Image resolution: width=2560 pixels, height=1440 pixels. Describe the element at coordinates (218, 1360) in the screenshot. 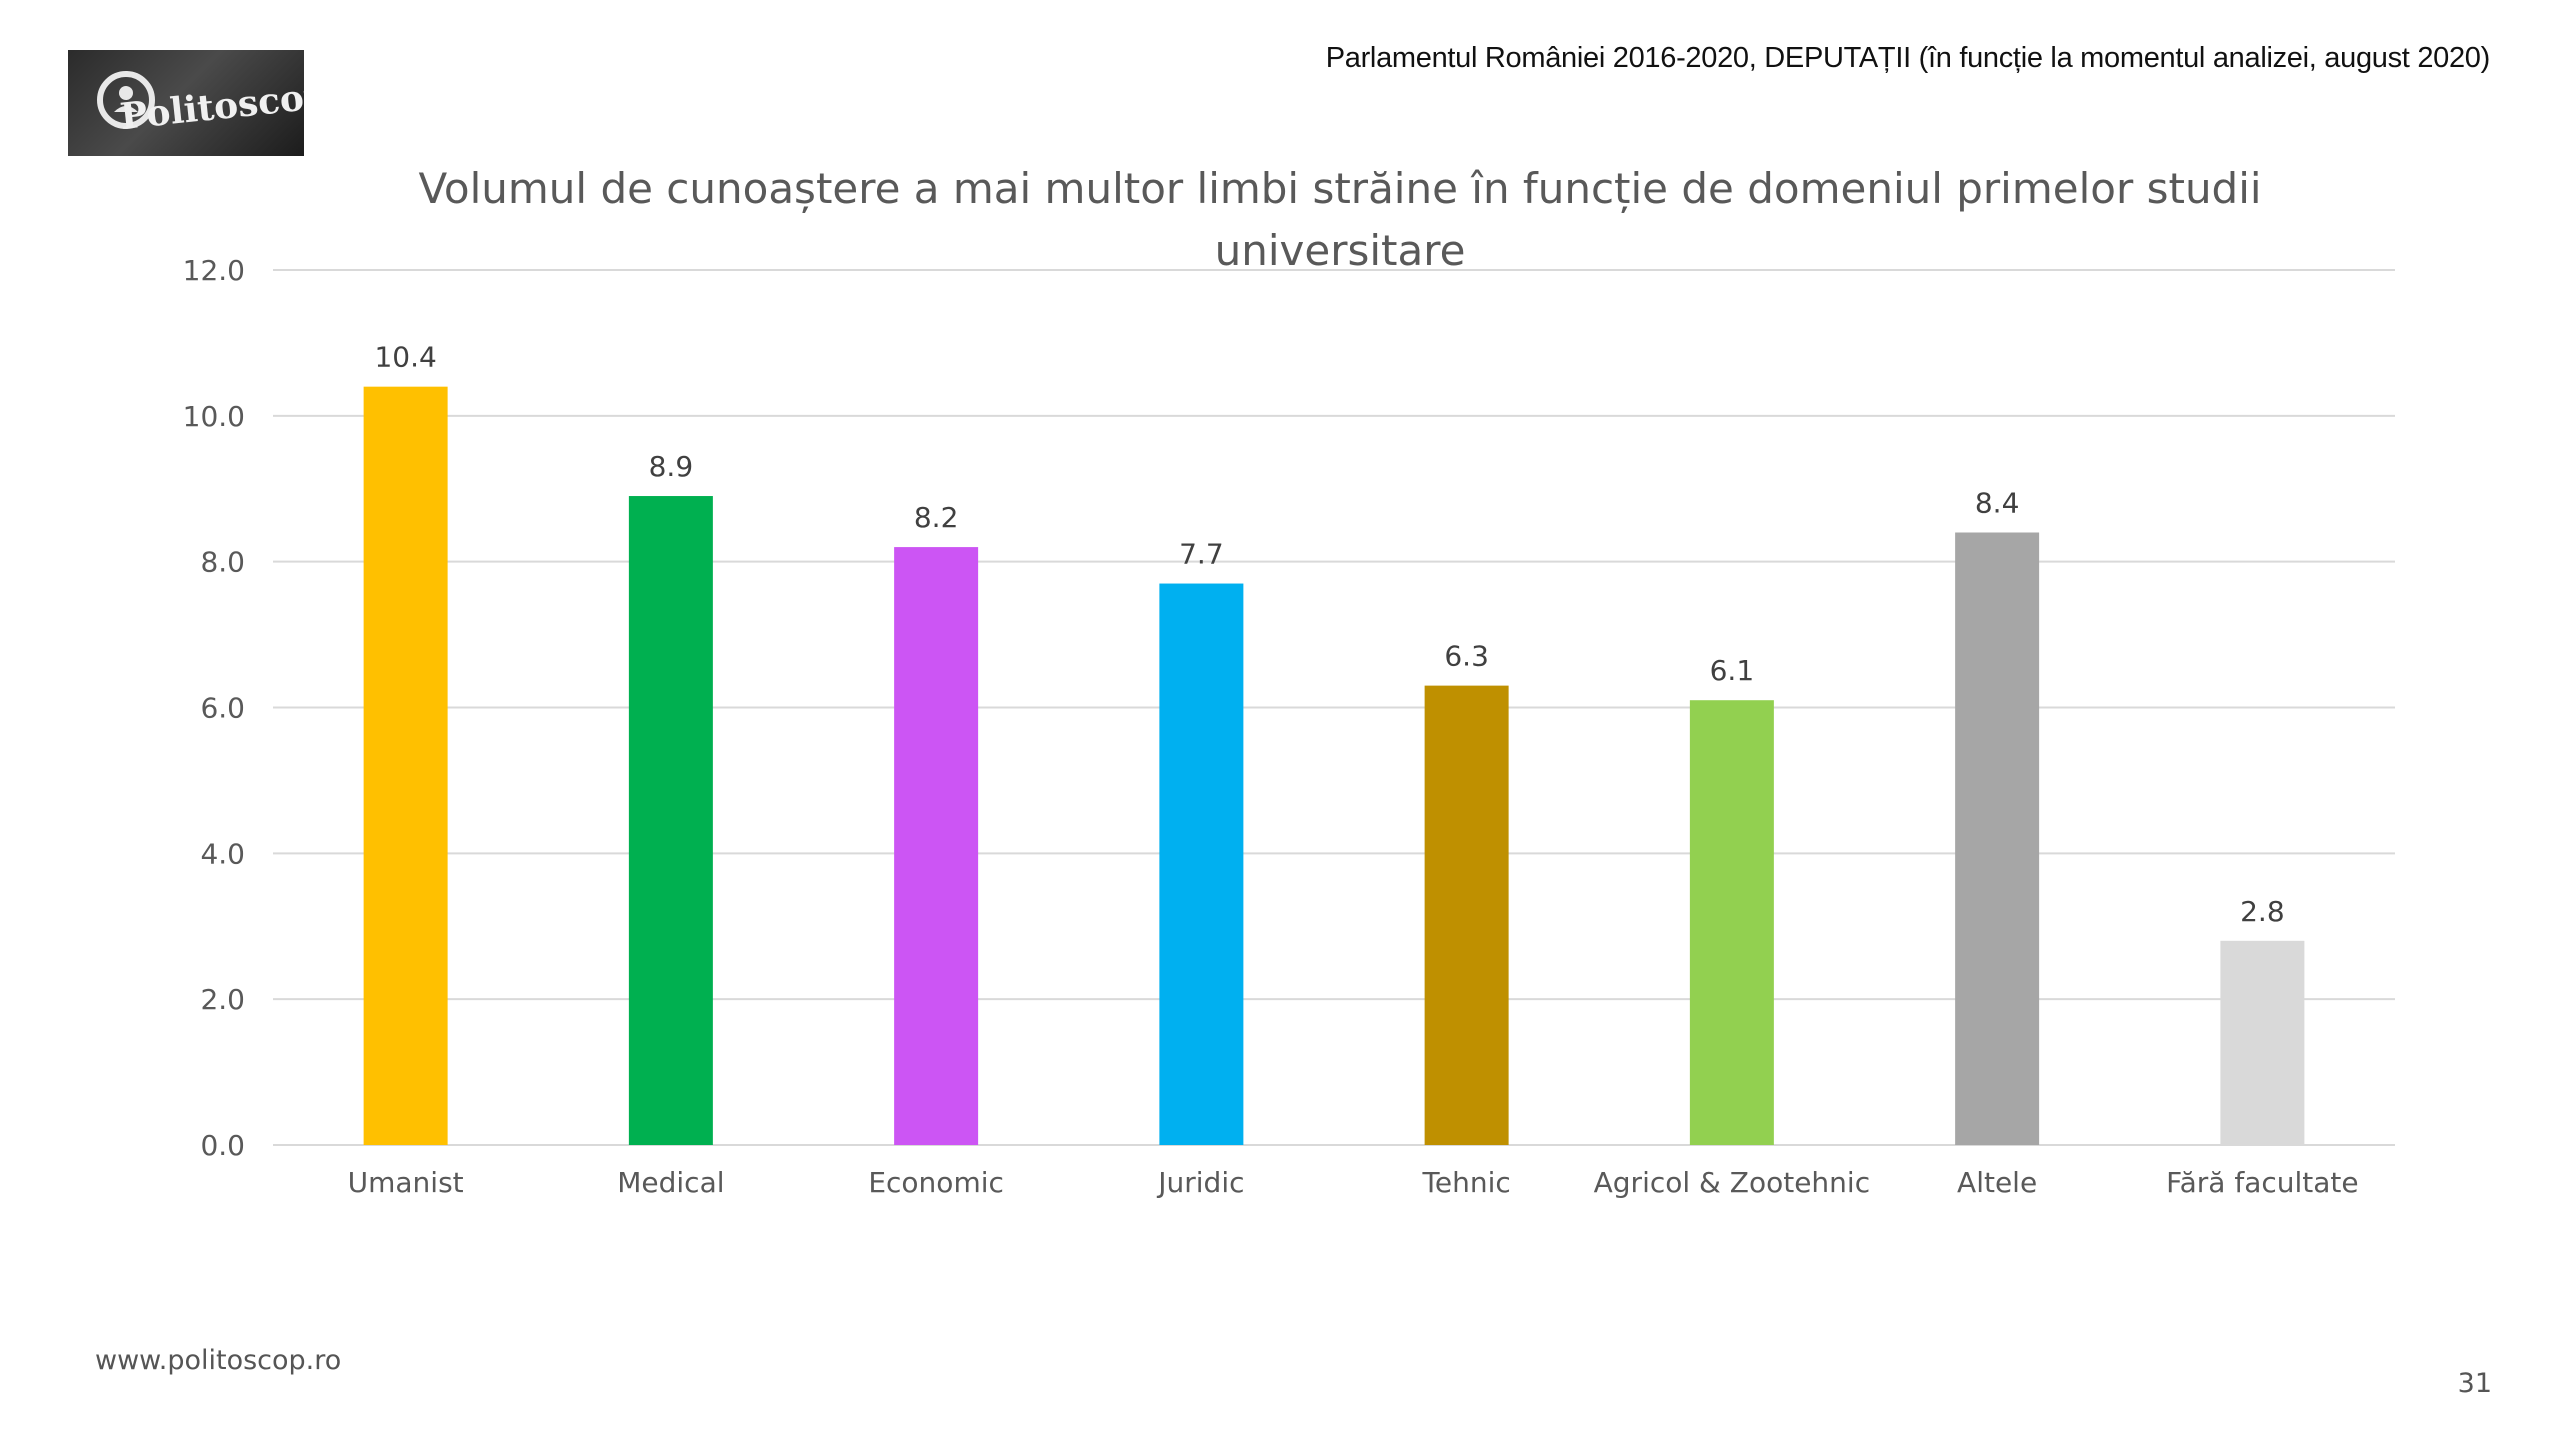

I see `footer-url: www.politoscop.ro` at that location.